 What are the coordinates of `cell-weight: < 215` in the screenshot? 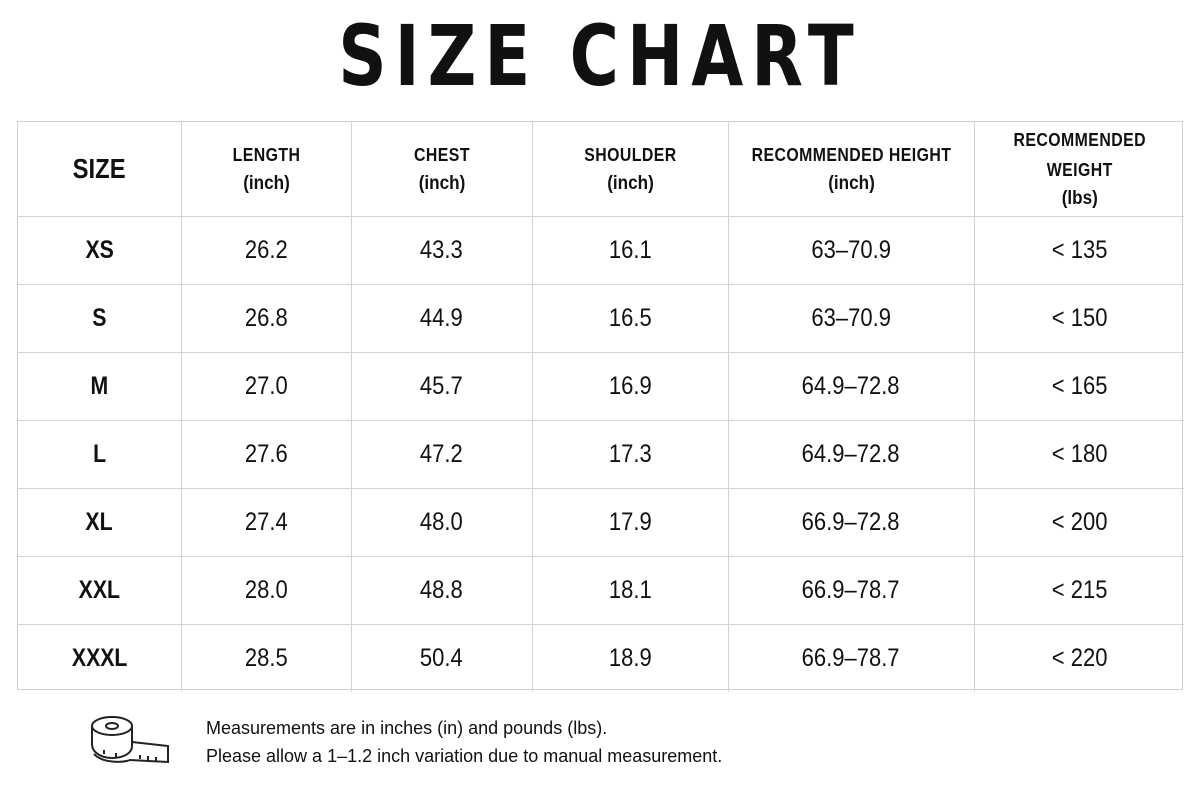 It's located at (1078, 590).